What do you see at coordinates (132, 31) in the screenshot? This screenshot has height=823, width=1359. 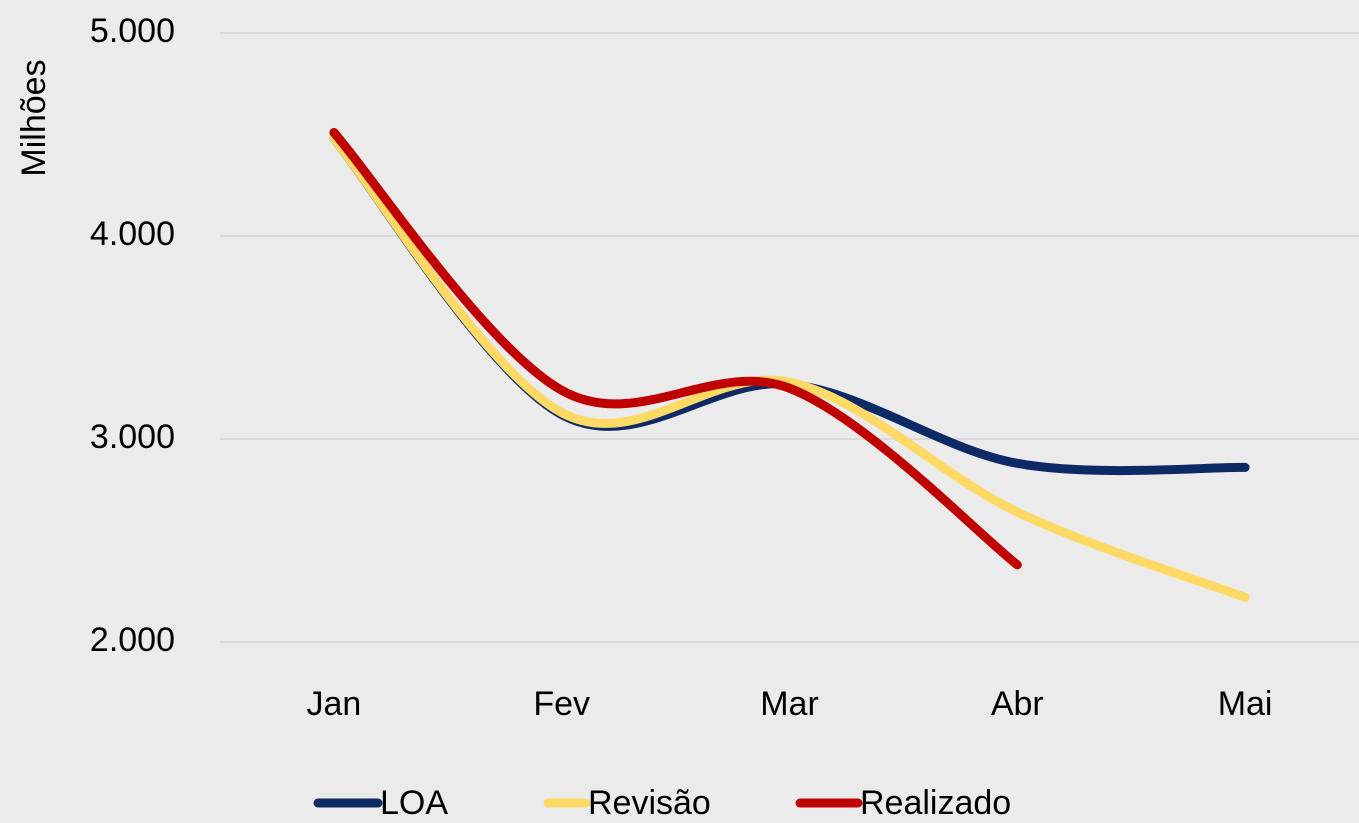 I see `y-tick-label: 5.000` at bounding box center [132, 31].